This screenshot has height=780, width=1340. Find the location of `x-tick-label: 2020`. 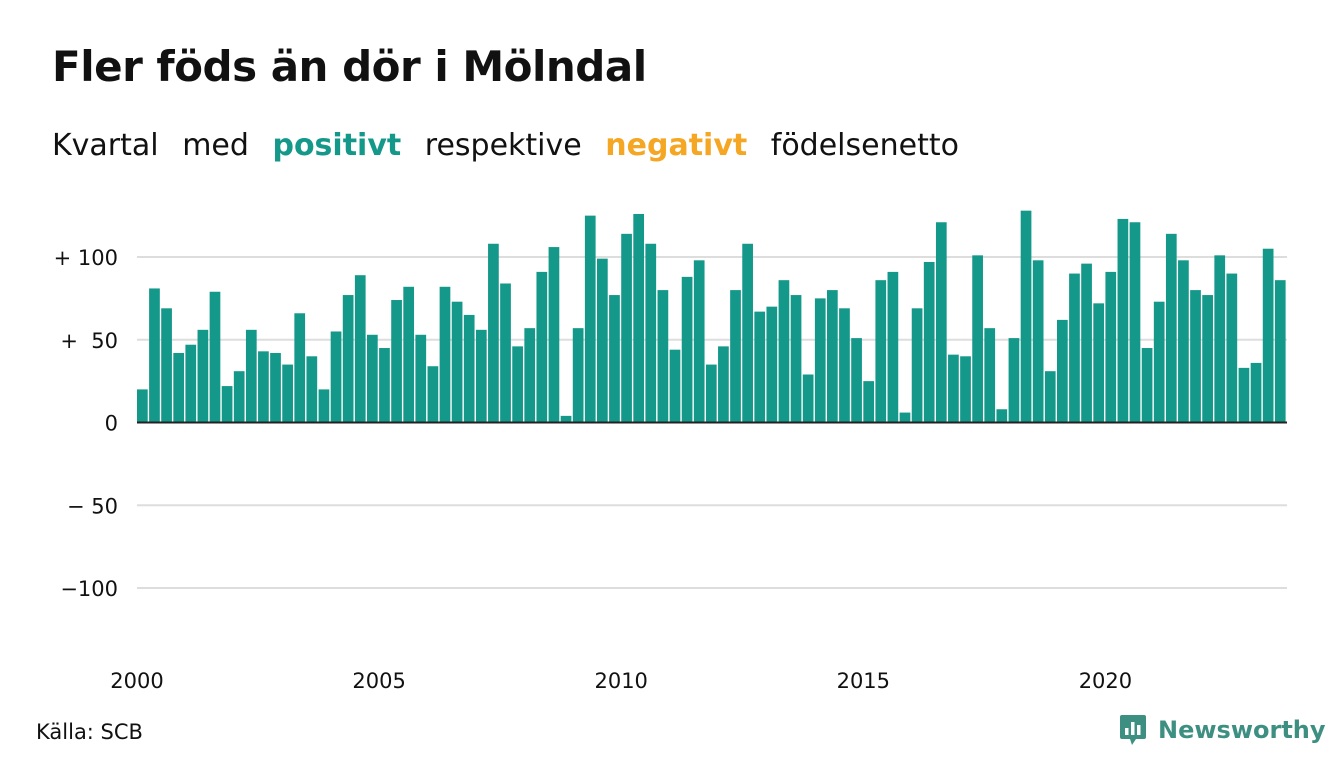

x-tick-label: 2020 is located at coordinates (1105, 681).